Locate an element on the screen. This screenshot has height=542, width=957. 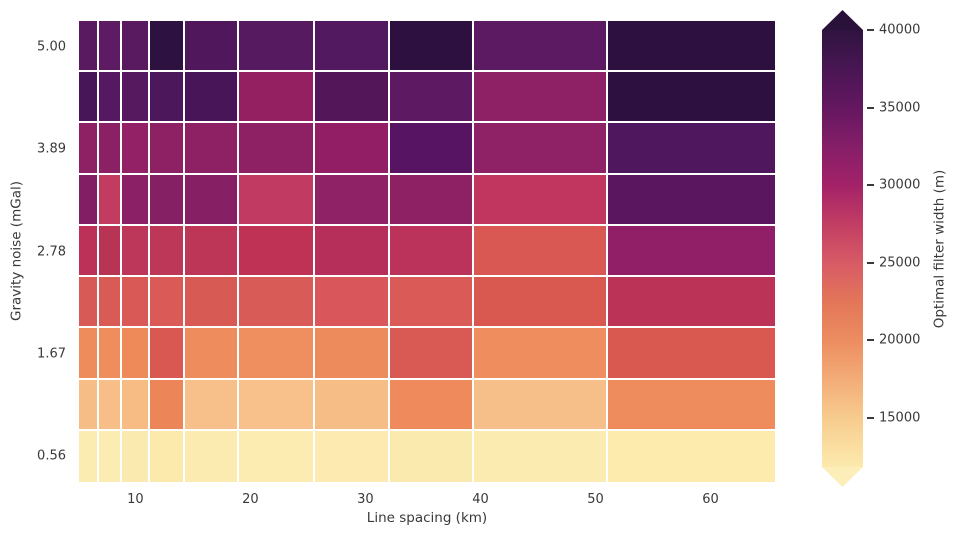
colorbar-label: Optimal filter width (m) is located at coordinates (939, 249).